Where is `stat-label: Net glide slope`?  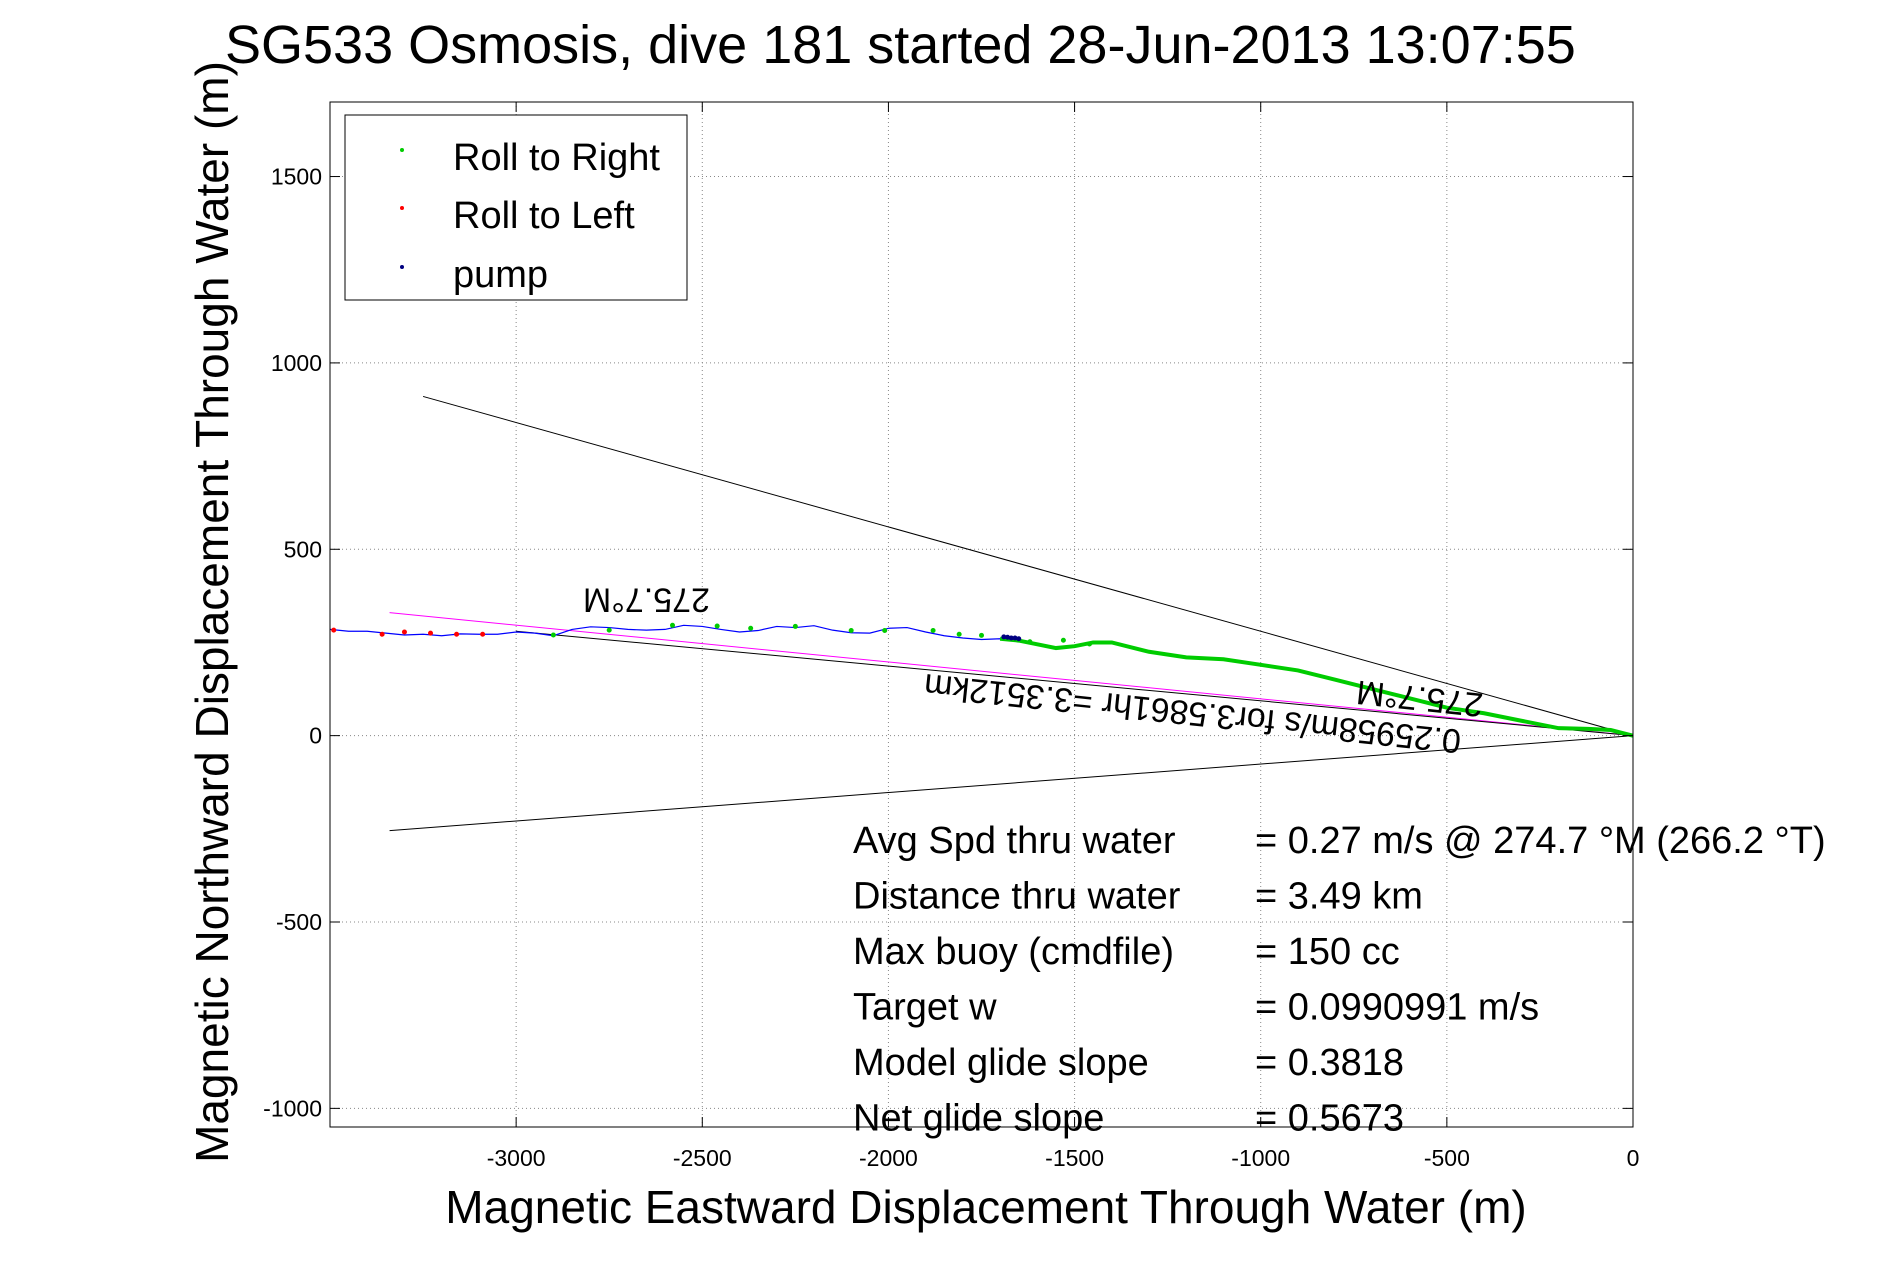 stat-label: Net glide slope is located at coordinates (978, 1119).